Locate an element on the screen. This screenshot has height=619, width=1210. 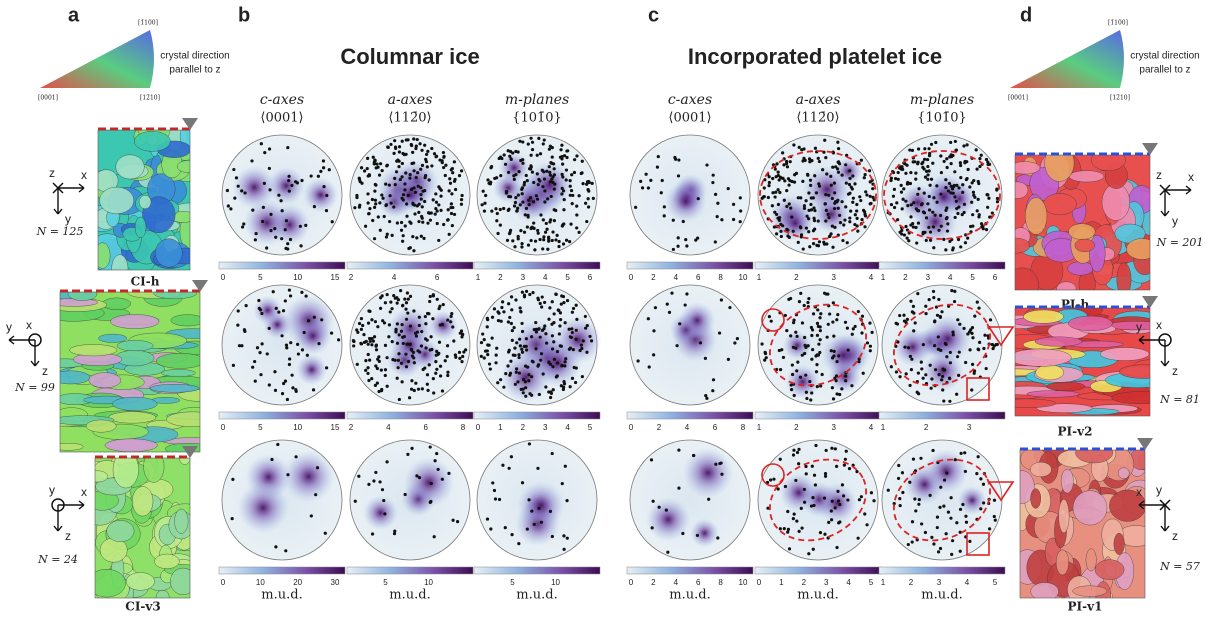
colorbar-tick-label: 15 is located at coordinates (335, 427).